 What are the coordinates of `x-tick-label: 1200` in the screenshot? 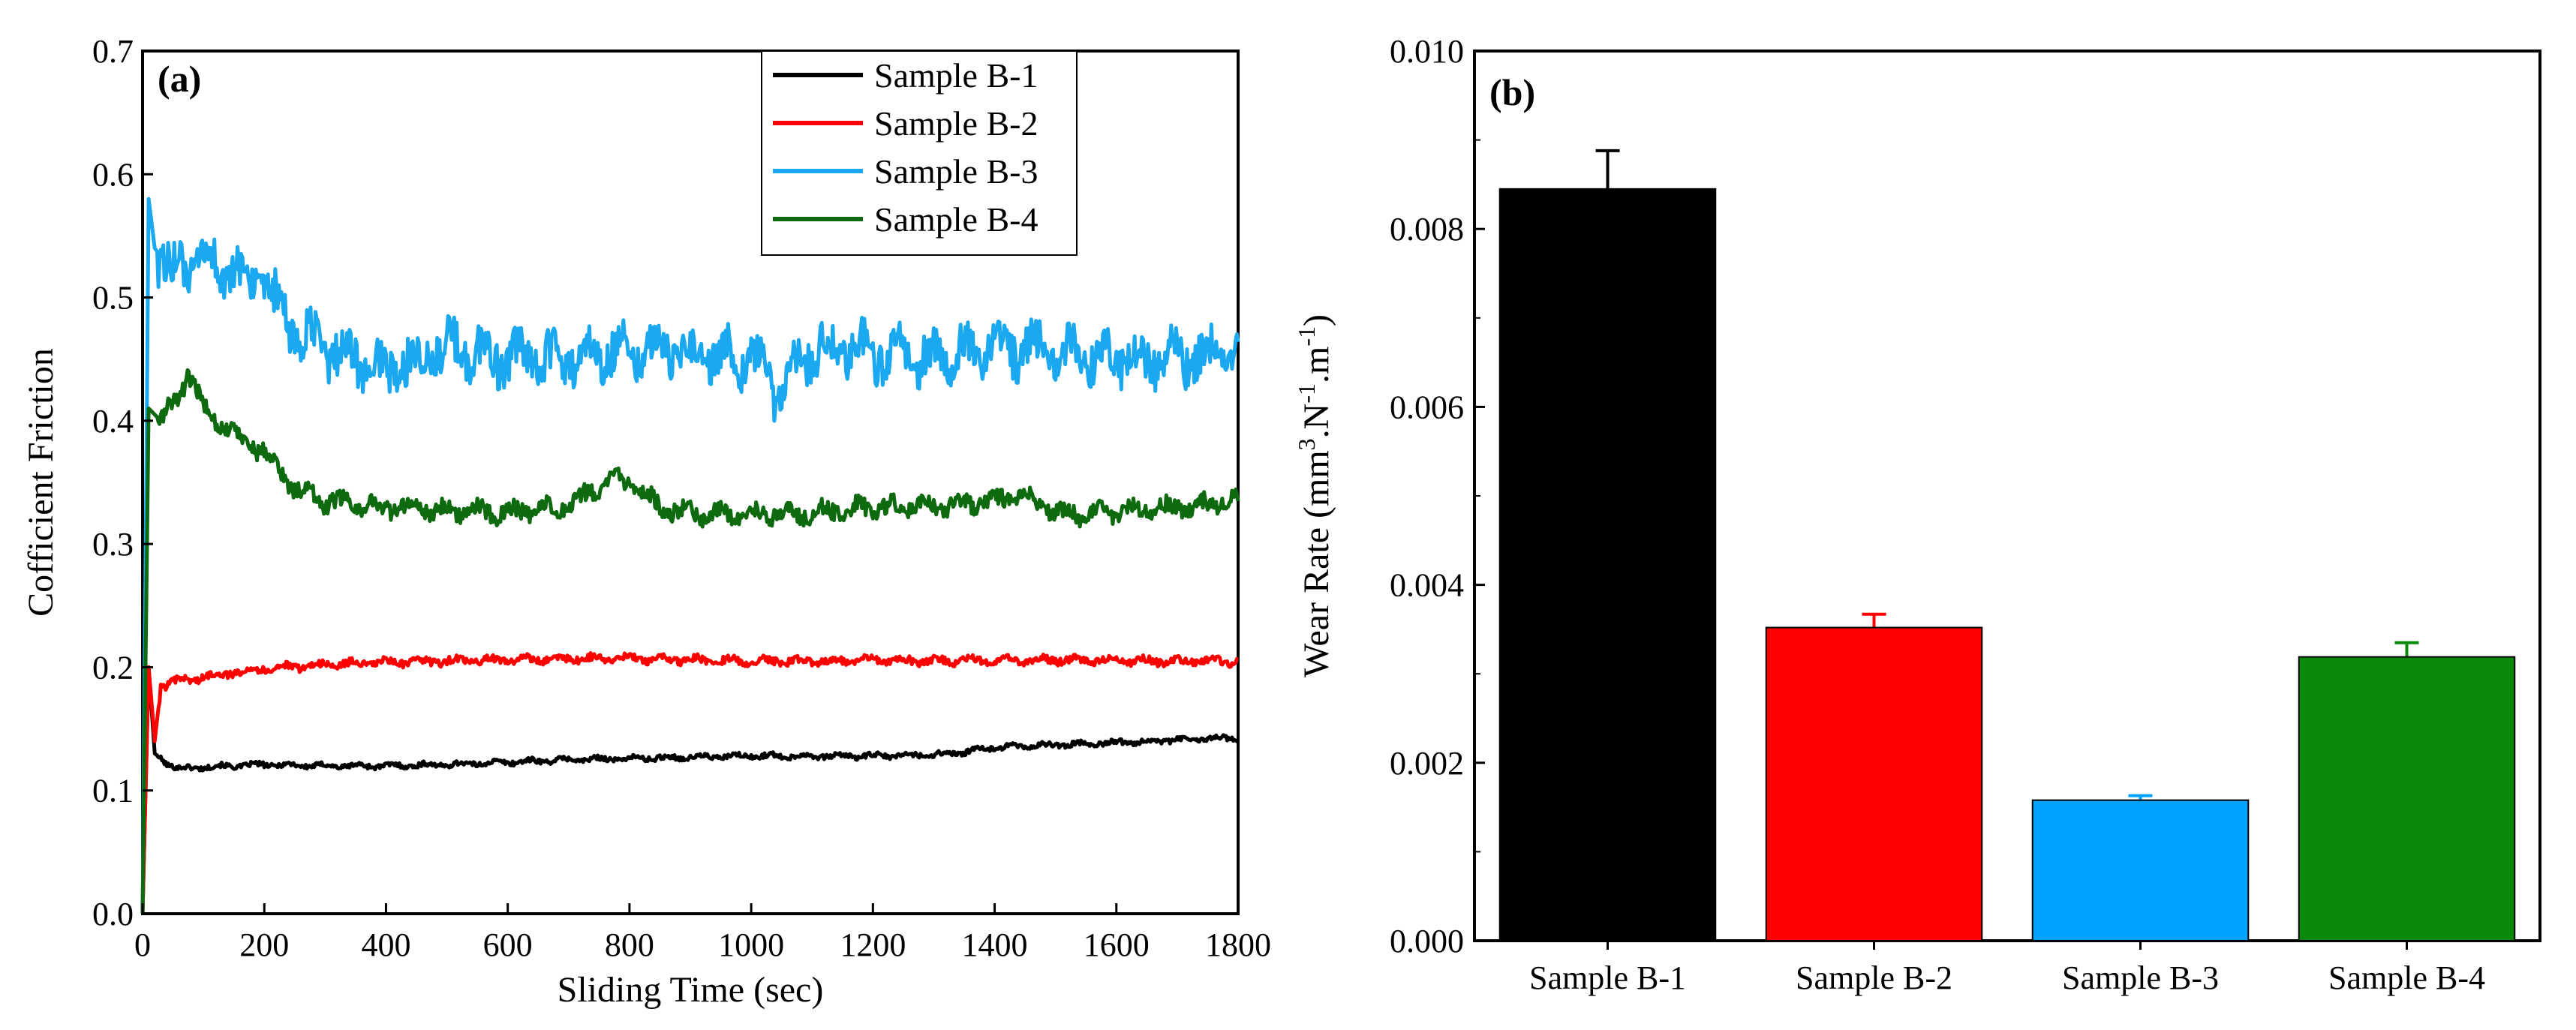 It's located at (873, 944).